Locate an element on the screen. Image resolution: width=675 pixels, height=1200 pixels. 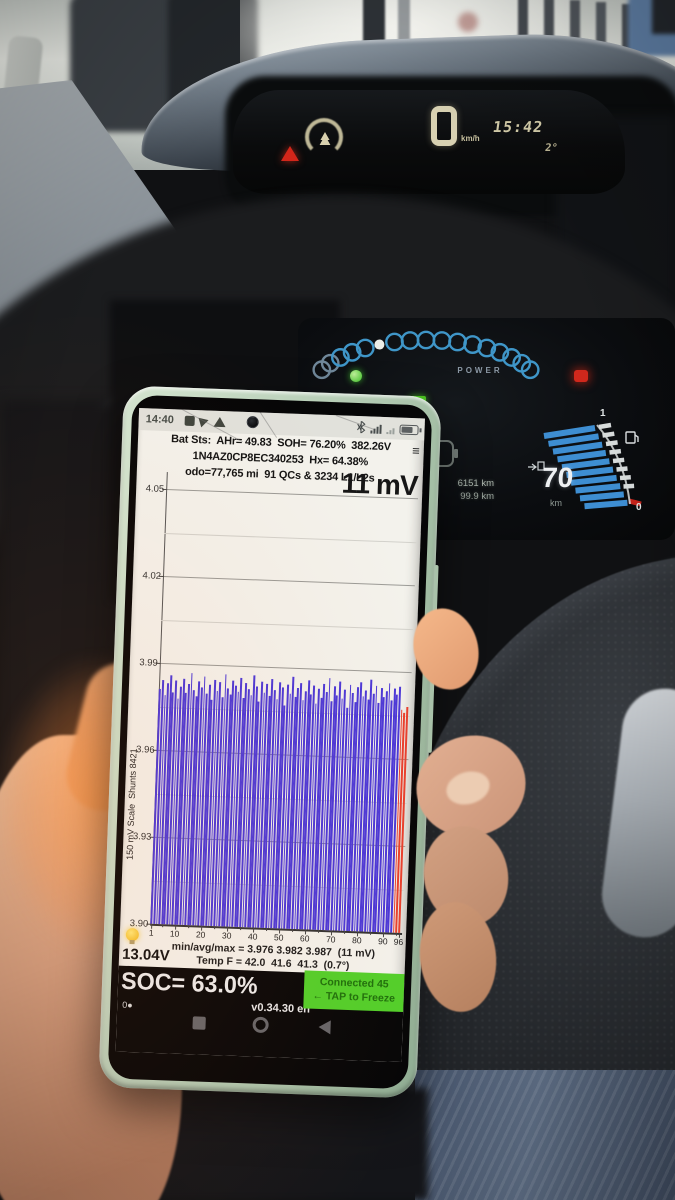
x-tick-label: 30 is located at coordinates (226, 935).